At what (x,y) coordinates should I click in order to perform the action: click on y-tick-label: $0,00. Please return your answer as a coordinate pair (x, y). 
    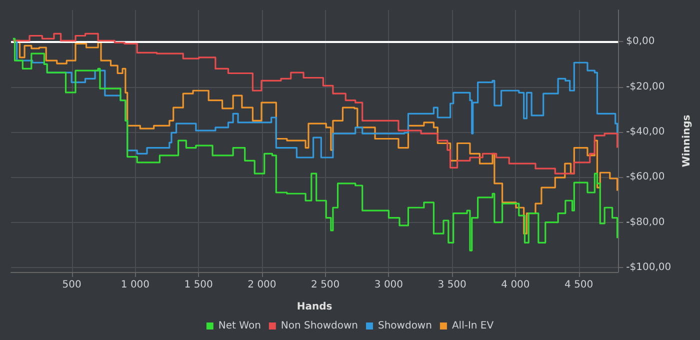
    Looking at the image, I should click on (640, 42).